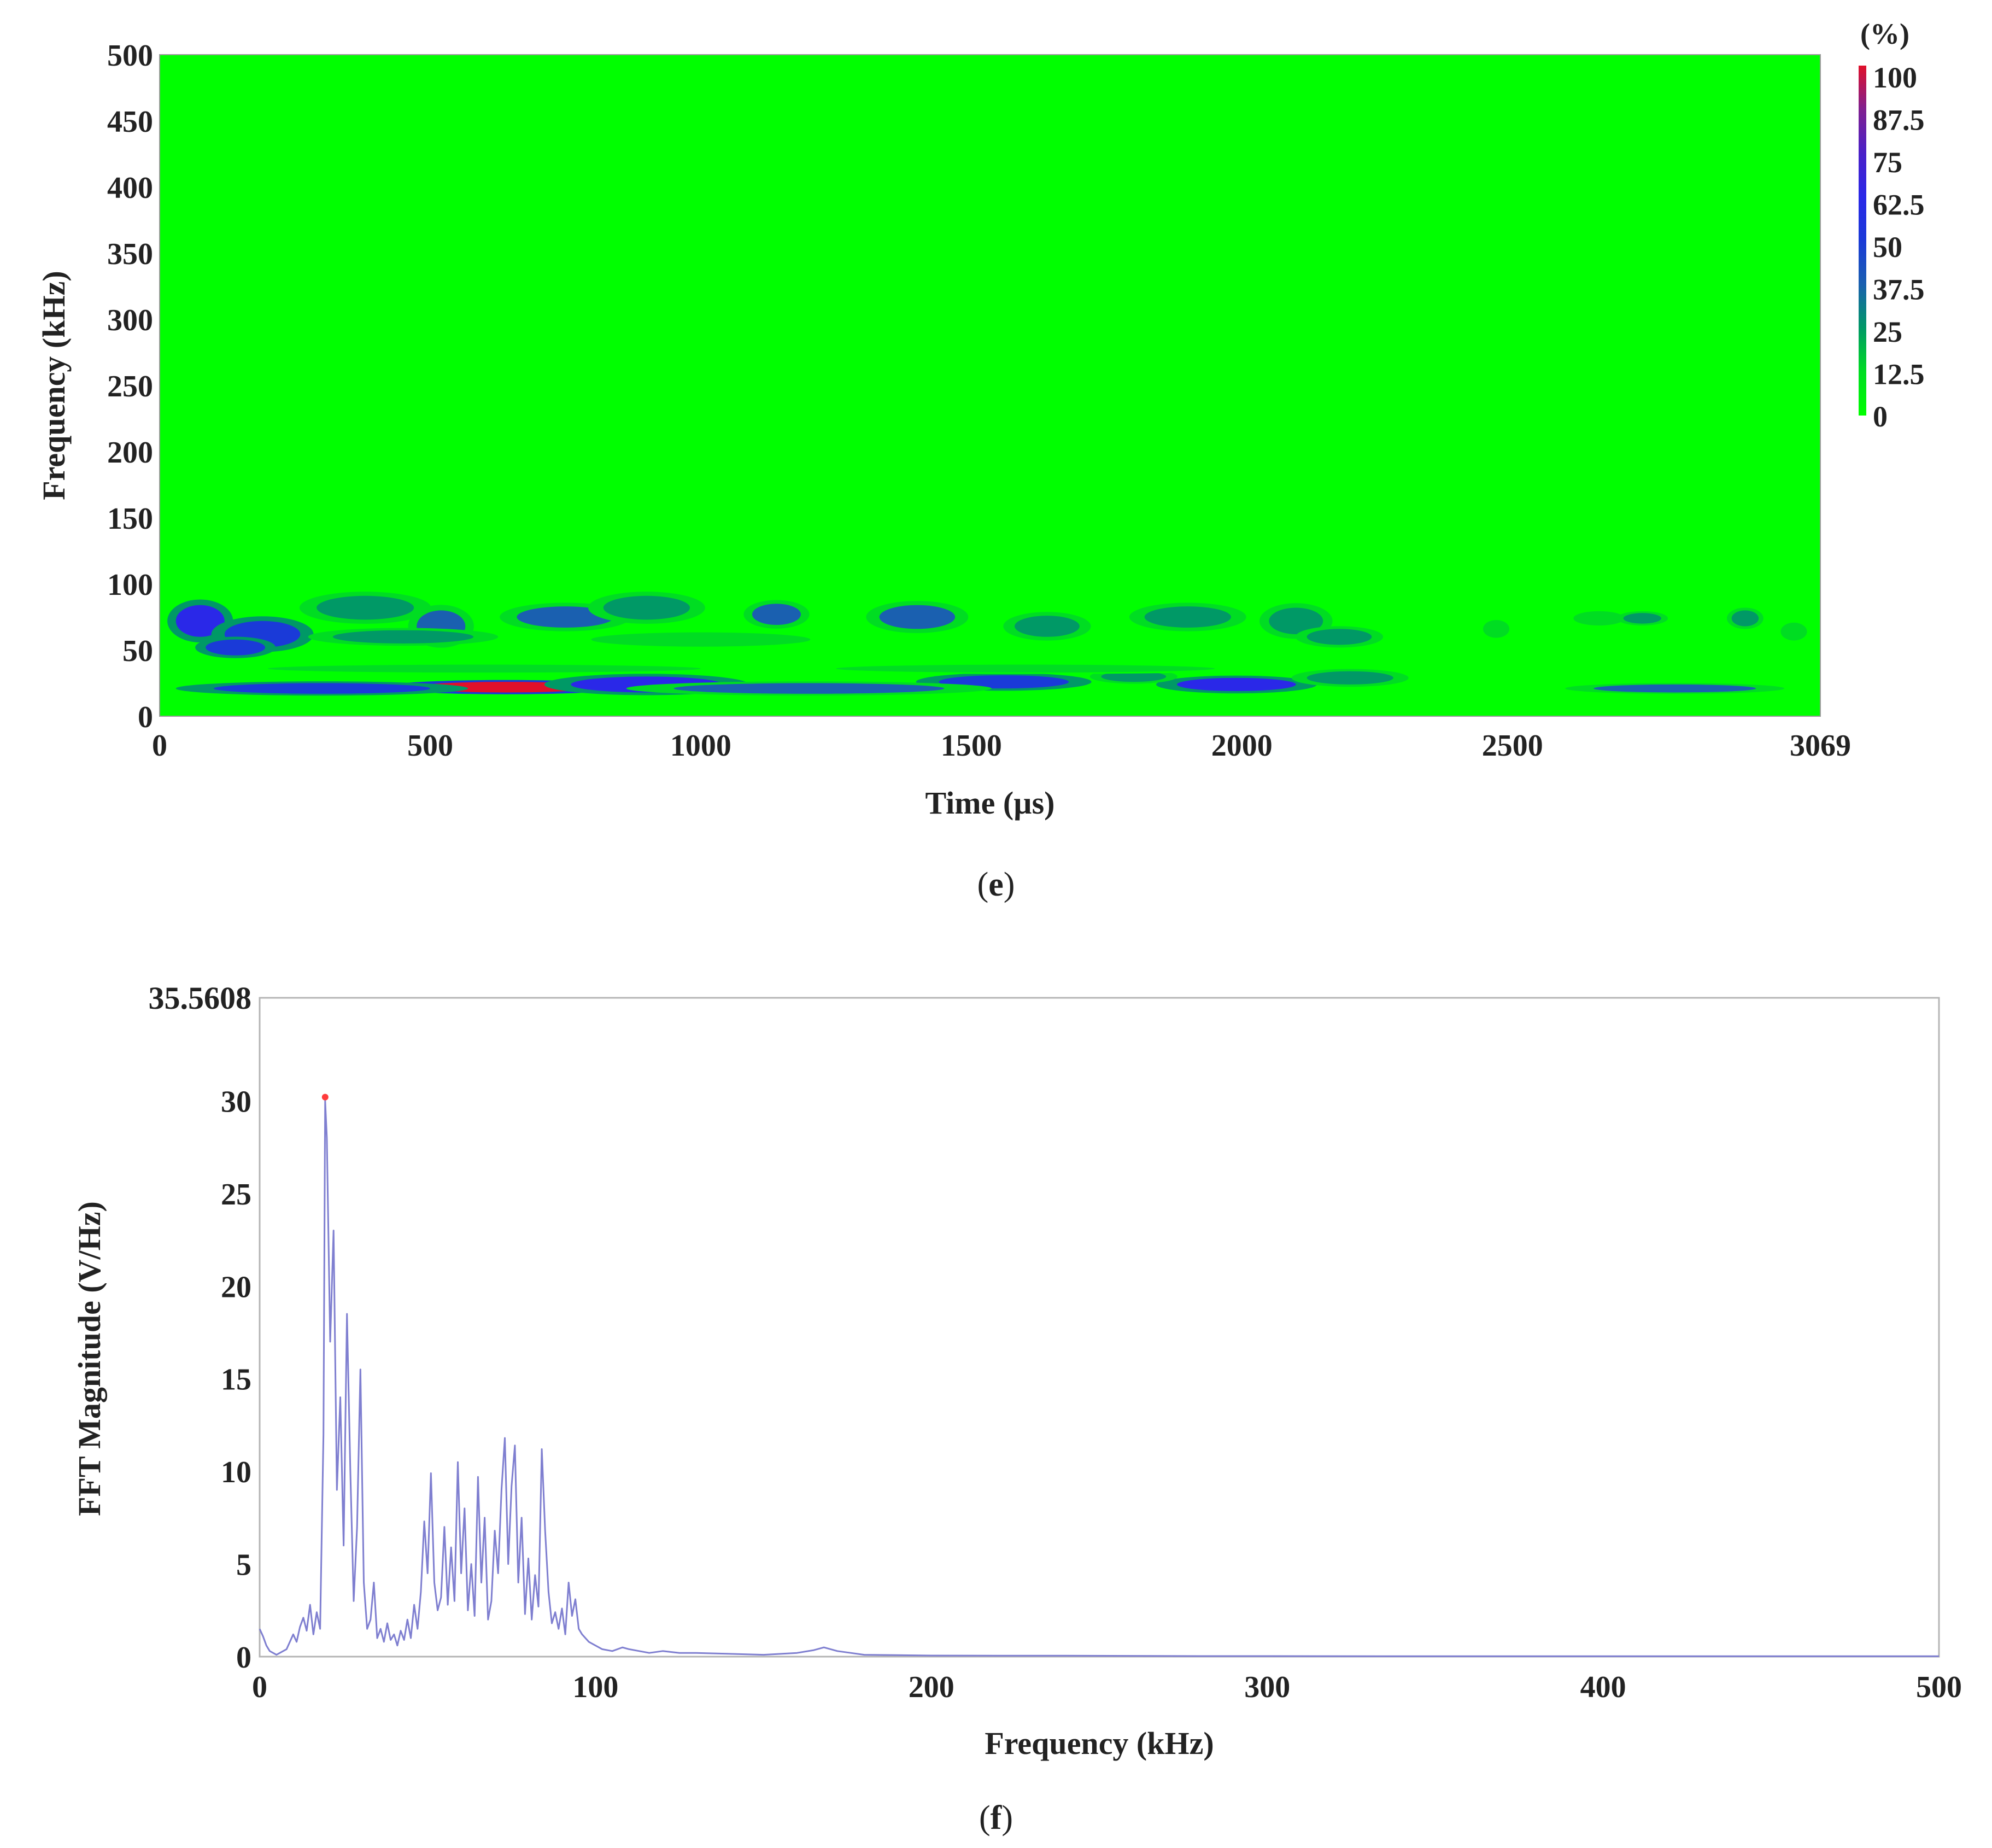  What do you see at coordinates (1888, 248) in the screenshot?
I see `colorbar-tick-label: 50` at bounding box center [1888, 248].